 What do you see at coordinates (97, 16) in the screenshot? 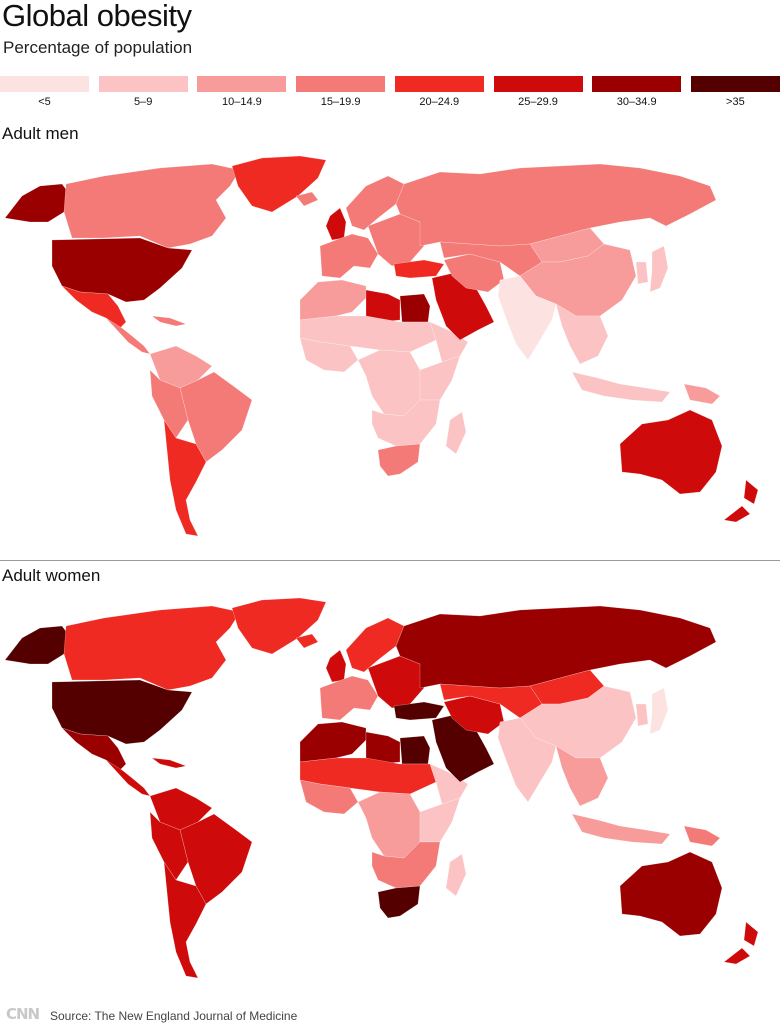
I see `page-title: Global obesity` at bounding box center [97, 16].